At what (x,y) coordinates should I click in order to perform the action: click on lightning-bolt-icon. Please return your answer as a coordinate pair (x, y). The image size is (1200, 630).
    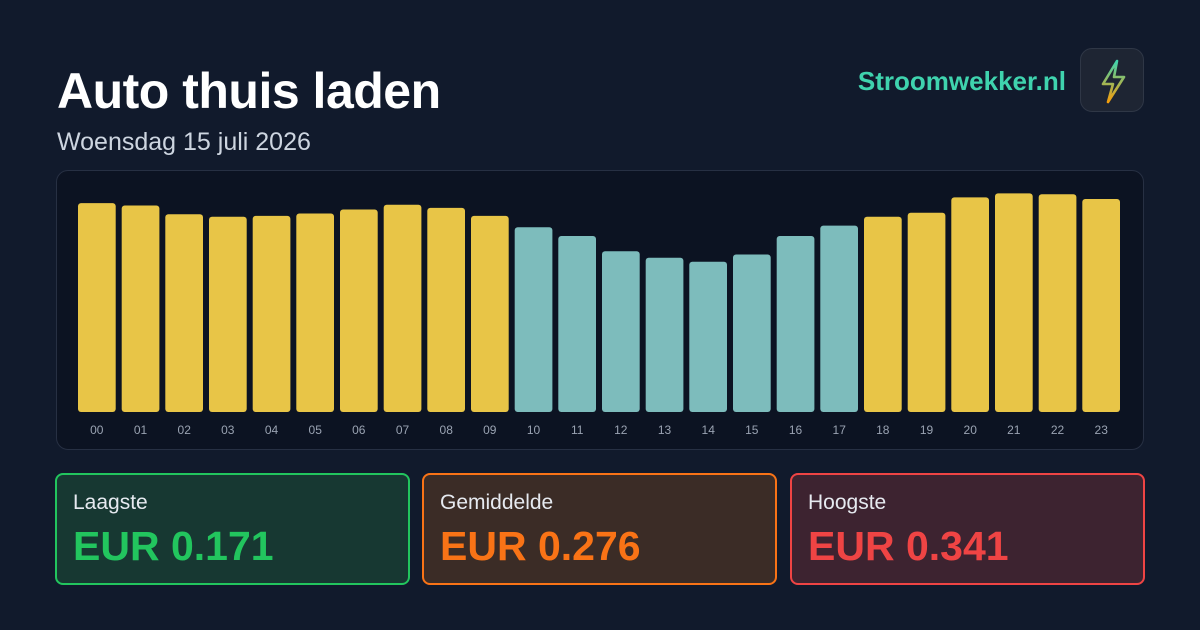
    Looking at the image, I should click on (1113, 81).